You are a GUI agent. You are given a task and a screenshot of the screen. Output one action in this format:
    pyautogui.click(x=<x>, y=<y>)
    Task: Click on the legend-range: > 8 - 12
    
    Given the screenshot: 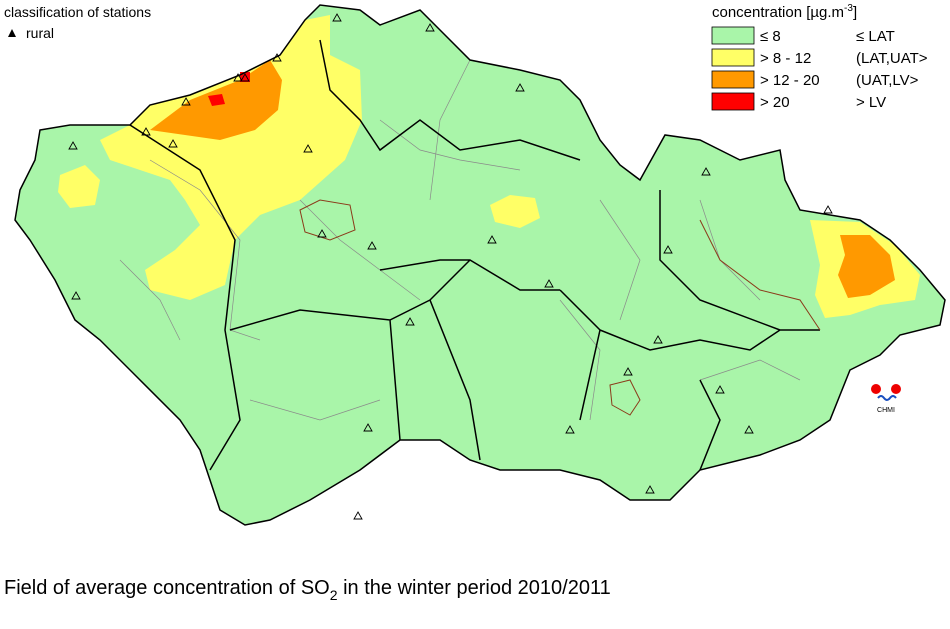 What is the action you would take?
    pyautogui.click(x=785, y=58)
    